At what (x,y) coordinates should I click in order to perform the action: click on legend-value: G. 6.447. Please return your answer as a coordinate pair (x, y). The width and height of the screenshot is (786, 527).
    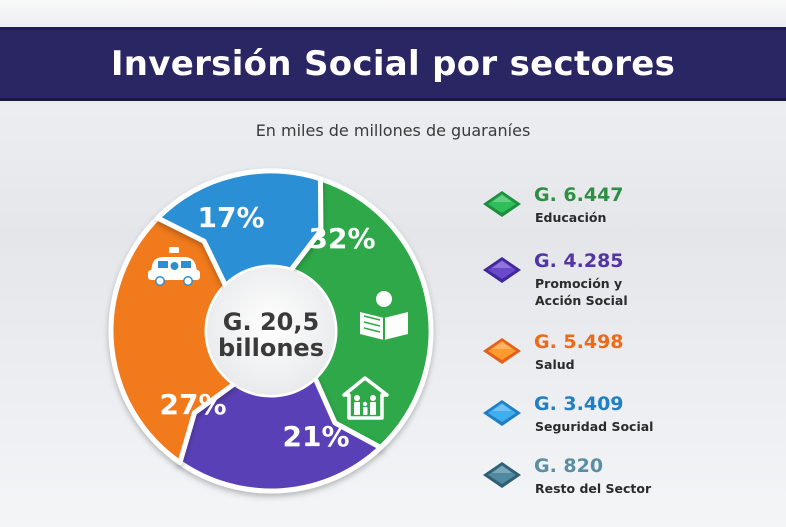
    Looking at the image, I should click on (579, 195).